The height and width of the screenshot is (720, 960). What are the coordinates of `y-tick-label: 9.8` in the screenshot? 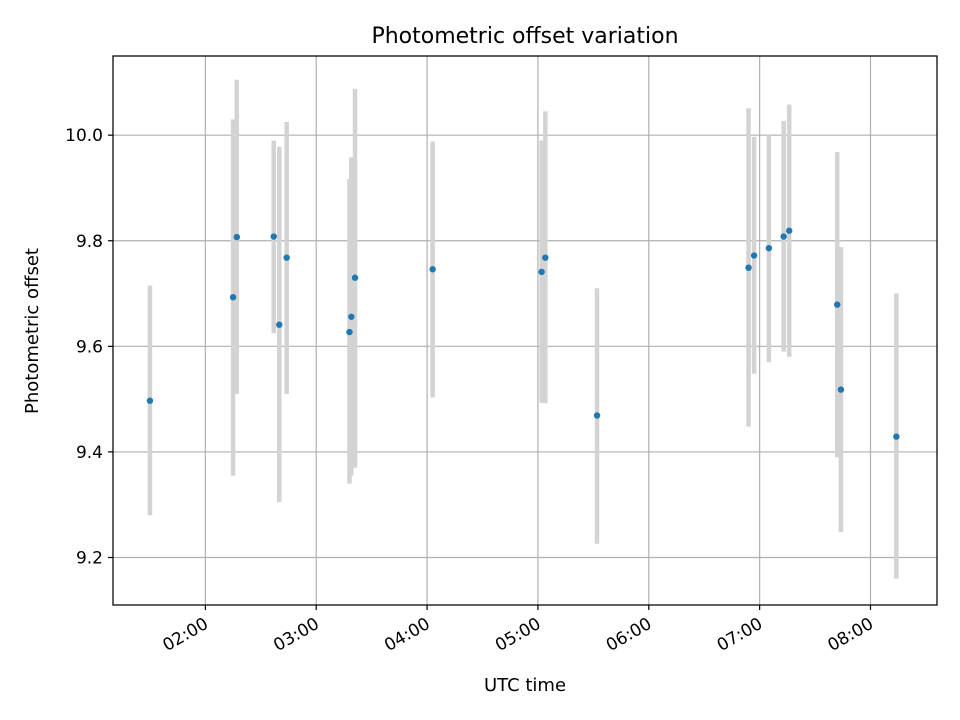 It's located at (89, 242).